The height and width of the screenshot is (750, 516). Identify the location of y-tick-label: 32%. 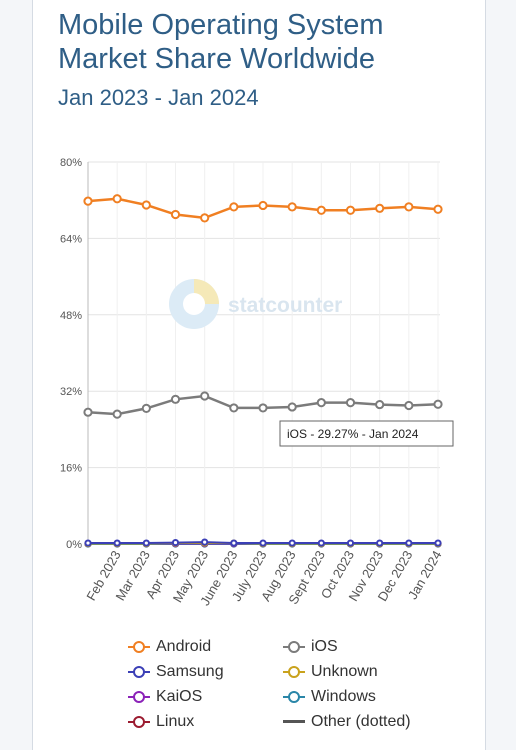
(71, 392).